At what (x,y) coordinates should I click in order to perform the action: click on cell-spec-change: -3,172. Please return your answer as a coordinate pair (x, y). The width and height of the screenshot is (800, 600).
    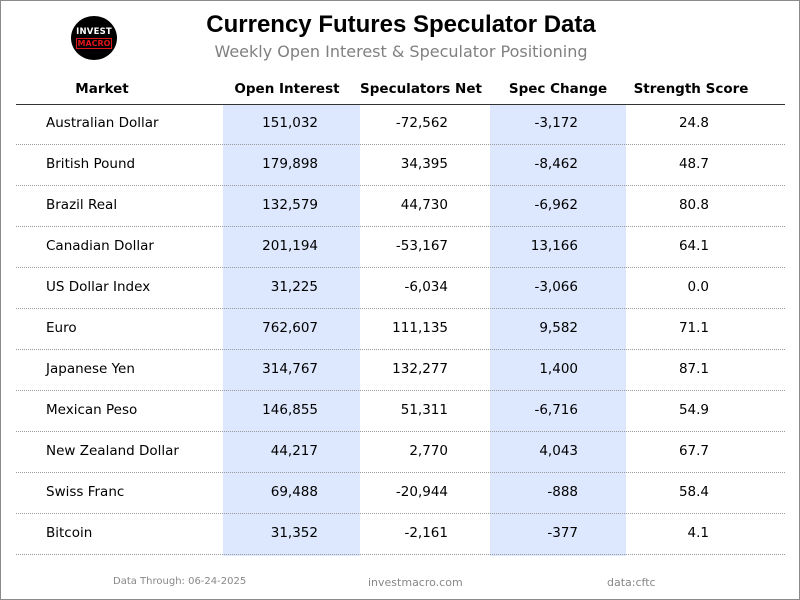
    Looking at the image, I should click on (556, 123).